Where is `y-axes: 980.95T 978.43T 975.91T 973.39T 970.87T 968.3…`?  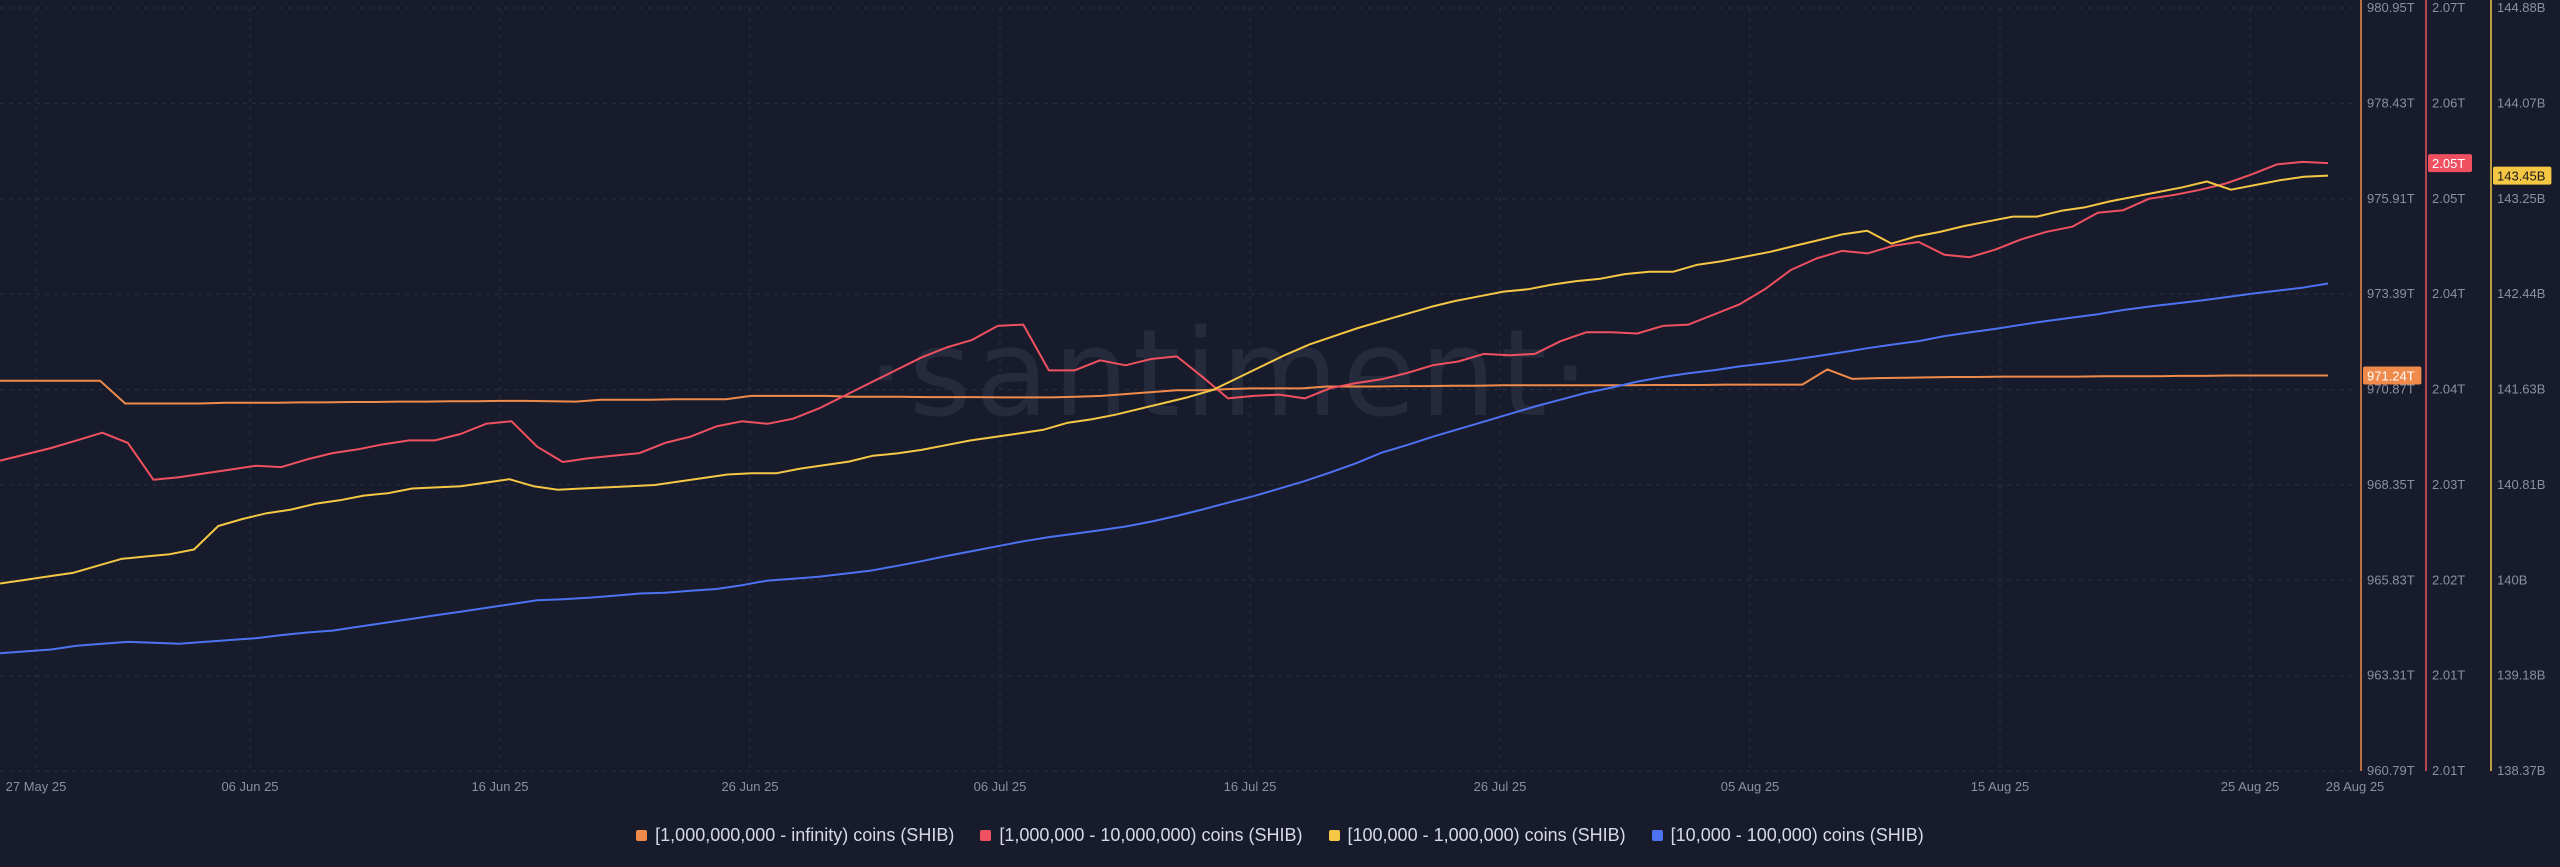 y-axes: 980.95T 978.43T 975.91T 973.39T 970.87T 968.3… is located at coordinates (2456, 389).